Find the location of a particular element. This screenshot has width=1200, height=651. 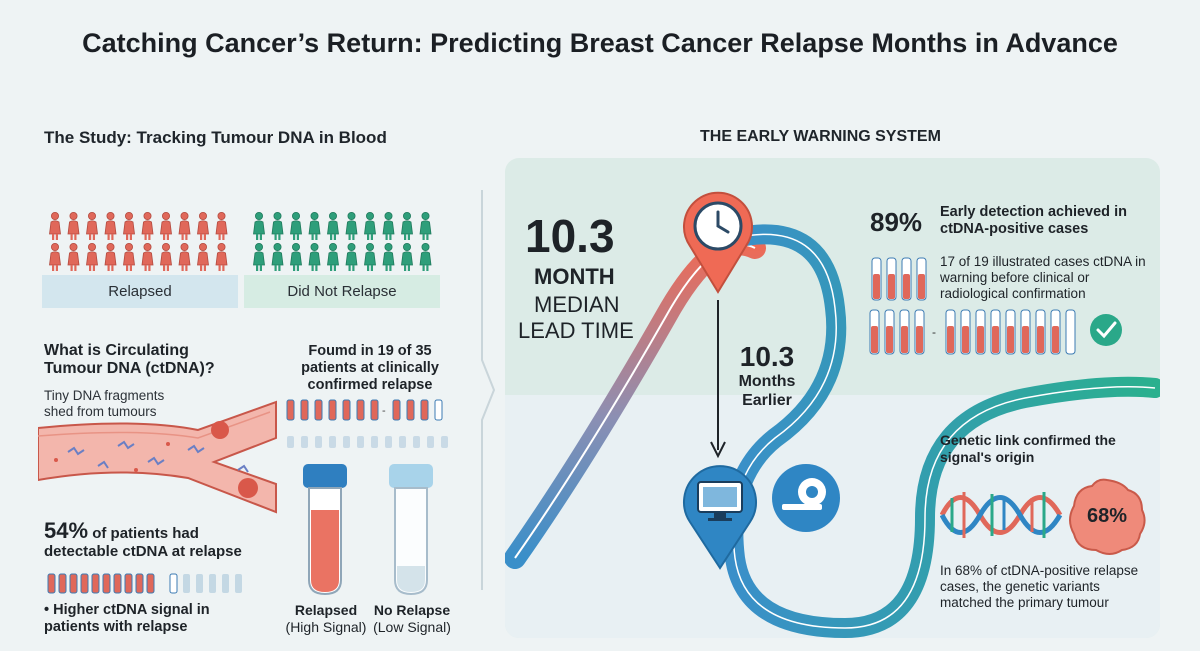

arrow-number: 10.3 is located at coordinates (767, 356).